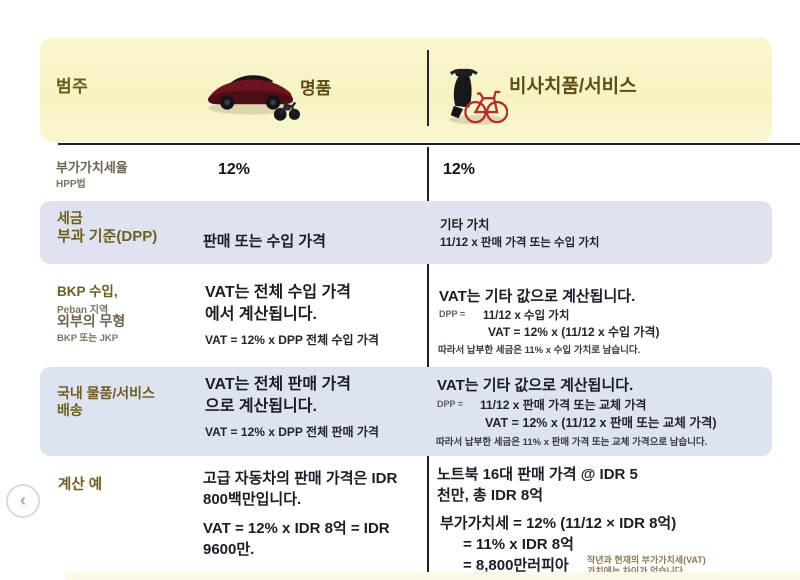 This screenshot has height=580, width=800. What do you see at coordinates (252, 95) in the screenshot?
I see `luxury-car-icon` at bounding box center [252, 95].